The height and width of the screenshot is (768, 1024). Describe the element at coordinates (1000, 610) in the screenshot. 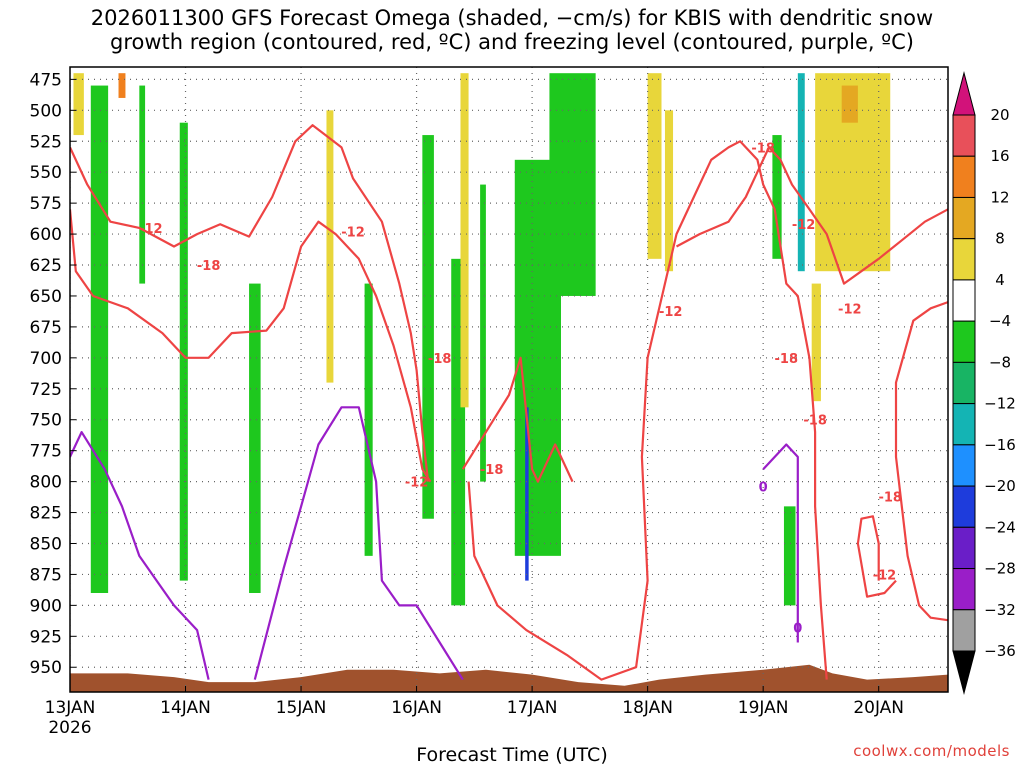

I see `colorbar-label: −32` at that location.